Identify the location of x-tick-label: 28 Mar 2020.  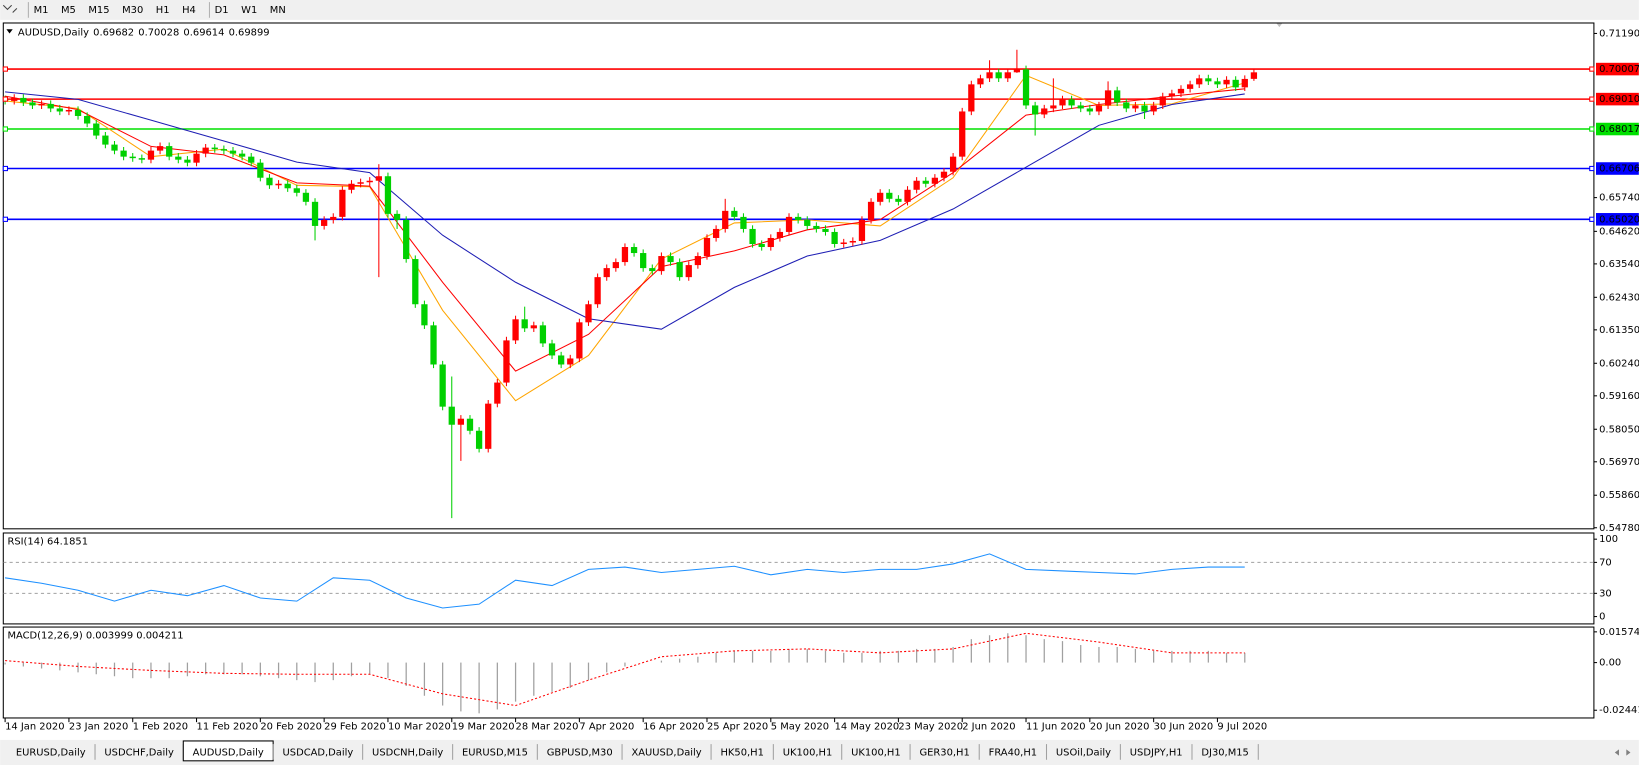
(547, 726).